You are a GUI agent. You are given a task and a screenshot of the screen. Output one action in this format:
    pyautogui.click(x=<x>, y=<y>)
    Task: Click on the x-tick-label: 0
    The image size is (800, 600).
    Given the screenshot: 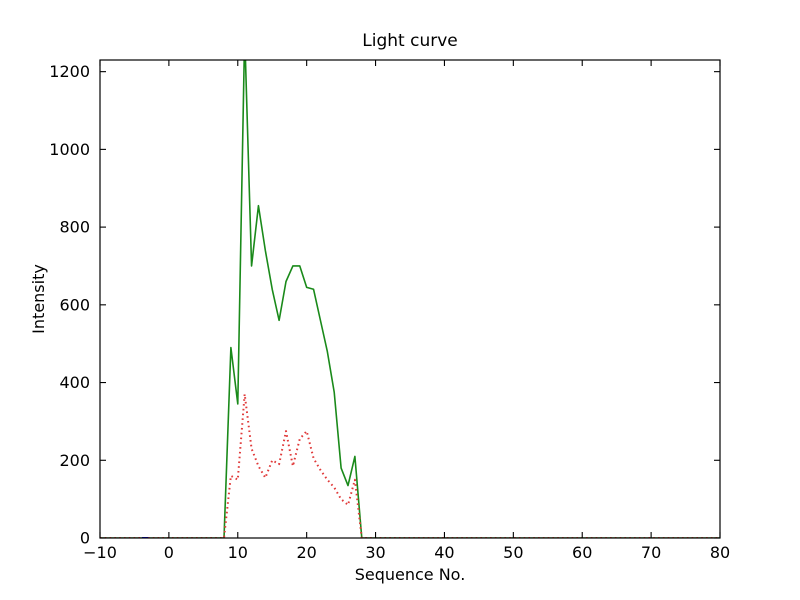 What is the action you would take?
    pyautogui.click(x=169, y=552)
    